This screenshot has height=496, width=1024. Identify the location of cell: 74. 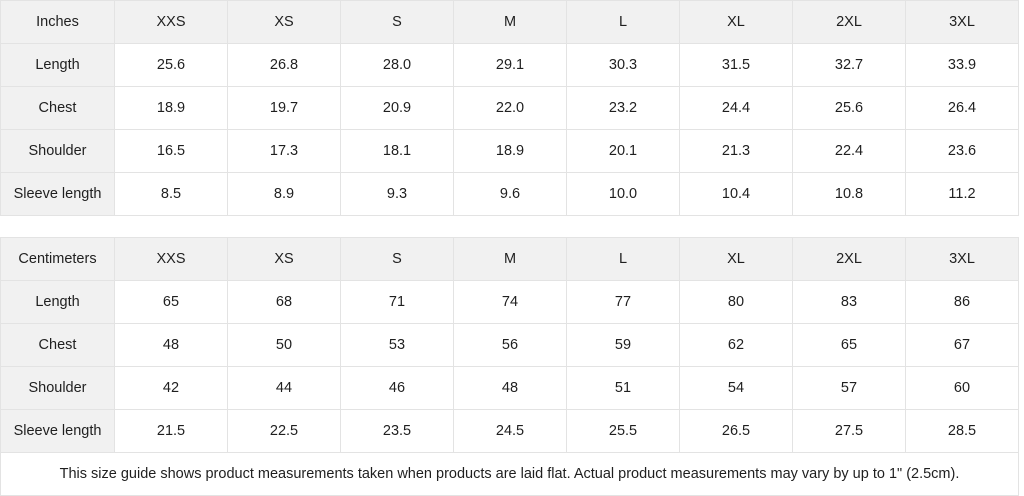
(510, 302).